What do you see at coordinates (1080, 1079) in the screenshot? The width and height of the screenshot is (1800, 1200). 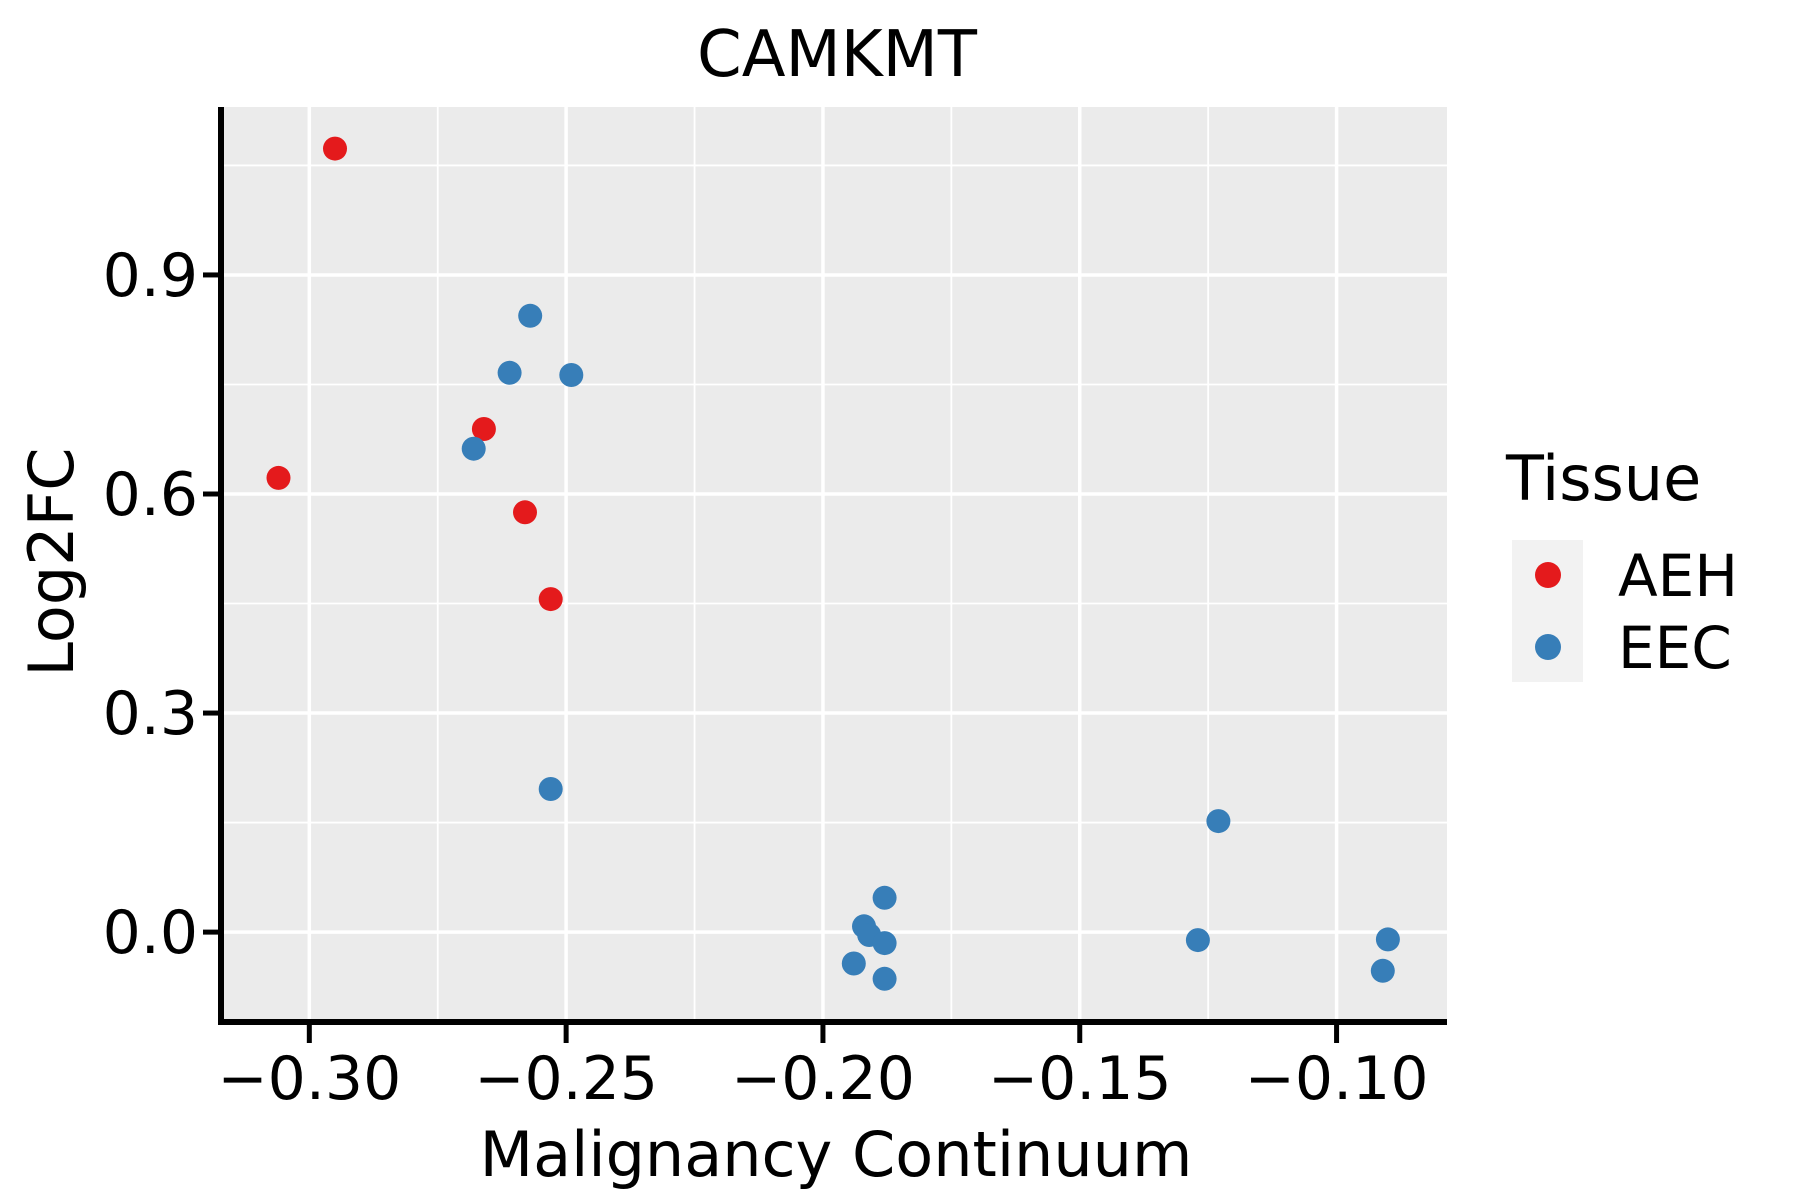 I see `x-tick-label: −0.15` at bounding box center [1080, 1079].